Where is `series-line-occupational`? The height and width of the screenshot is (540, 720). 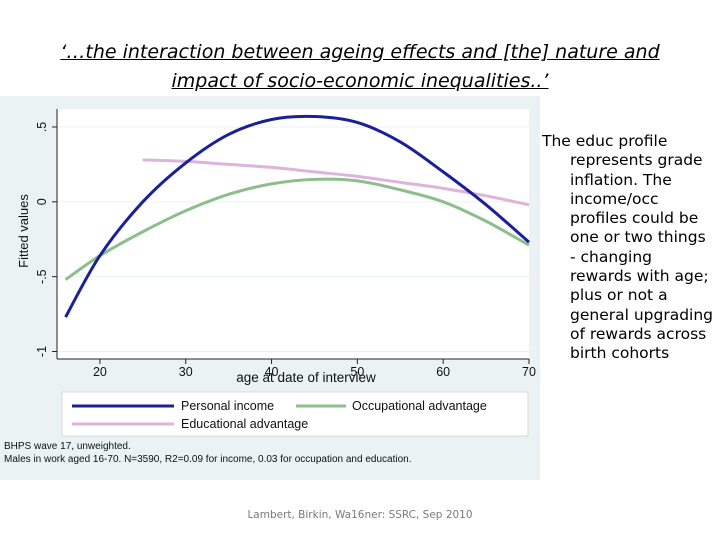
series-line-occupational is located at coordinates (297, 229).